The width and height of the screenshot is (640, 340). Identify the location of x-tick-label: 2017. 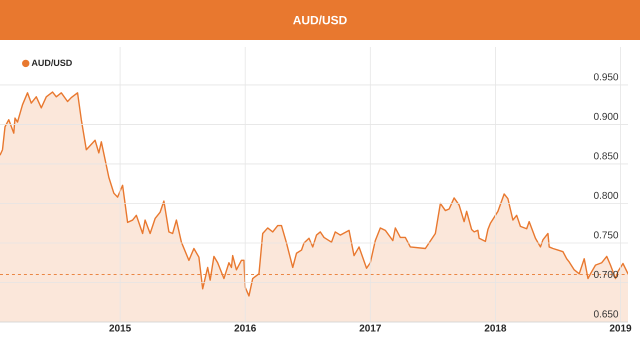
(370, 328).